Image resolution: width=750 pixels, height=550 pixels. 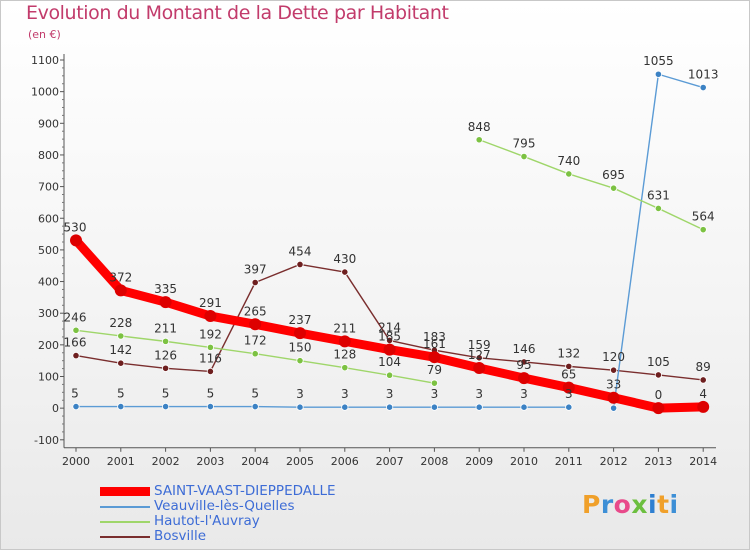 What do you see at coordinates (613, 385) in the screenshot?
I see `data-label: 33` at bounding box center [613, 385].